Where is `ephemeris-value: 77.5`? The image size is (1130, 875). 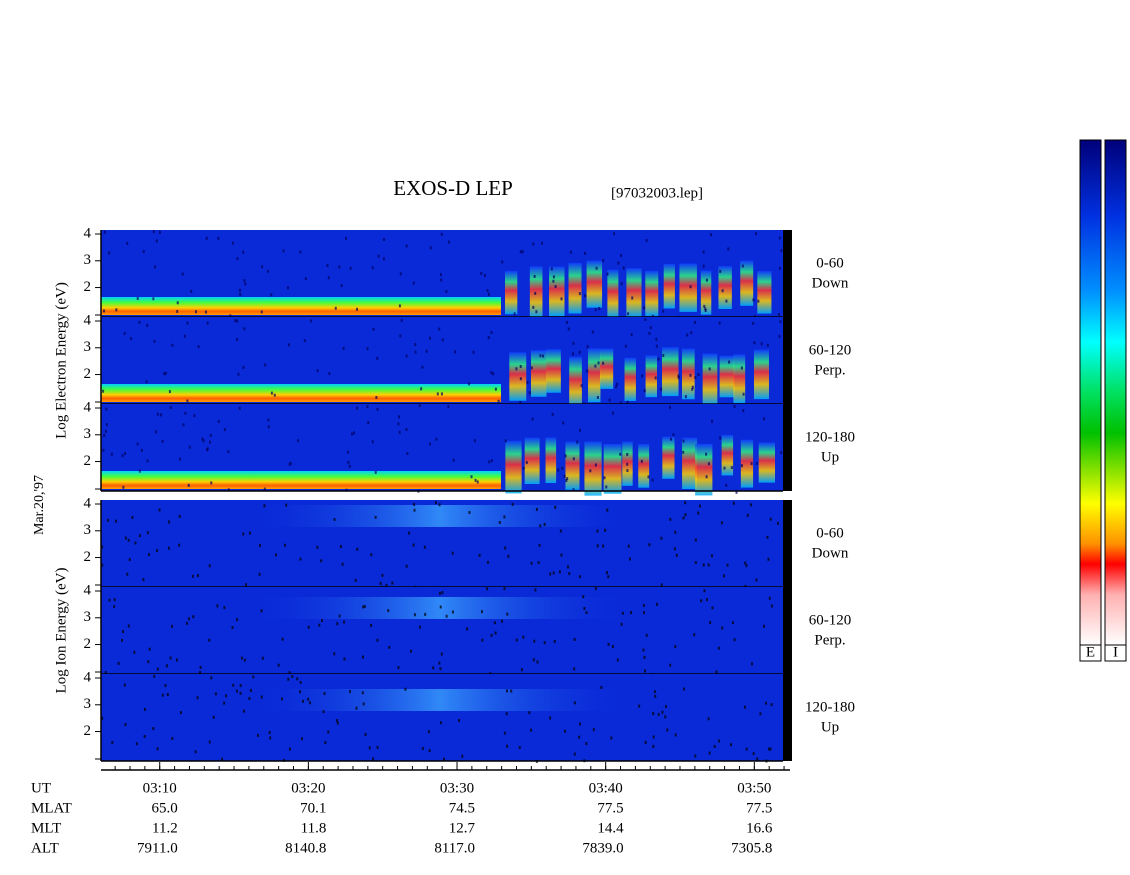 ephemeris-value: 77.5 is located at coordinates (610, 808).